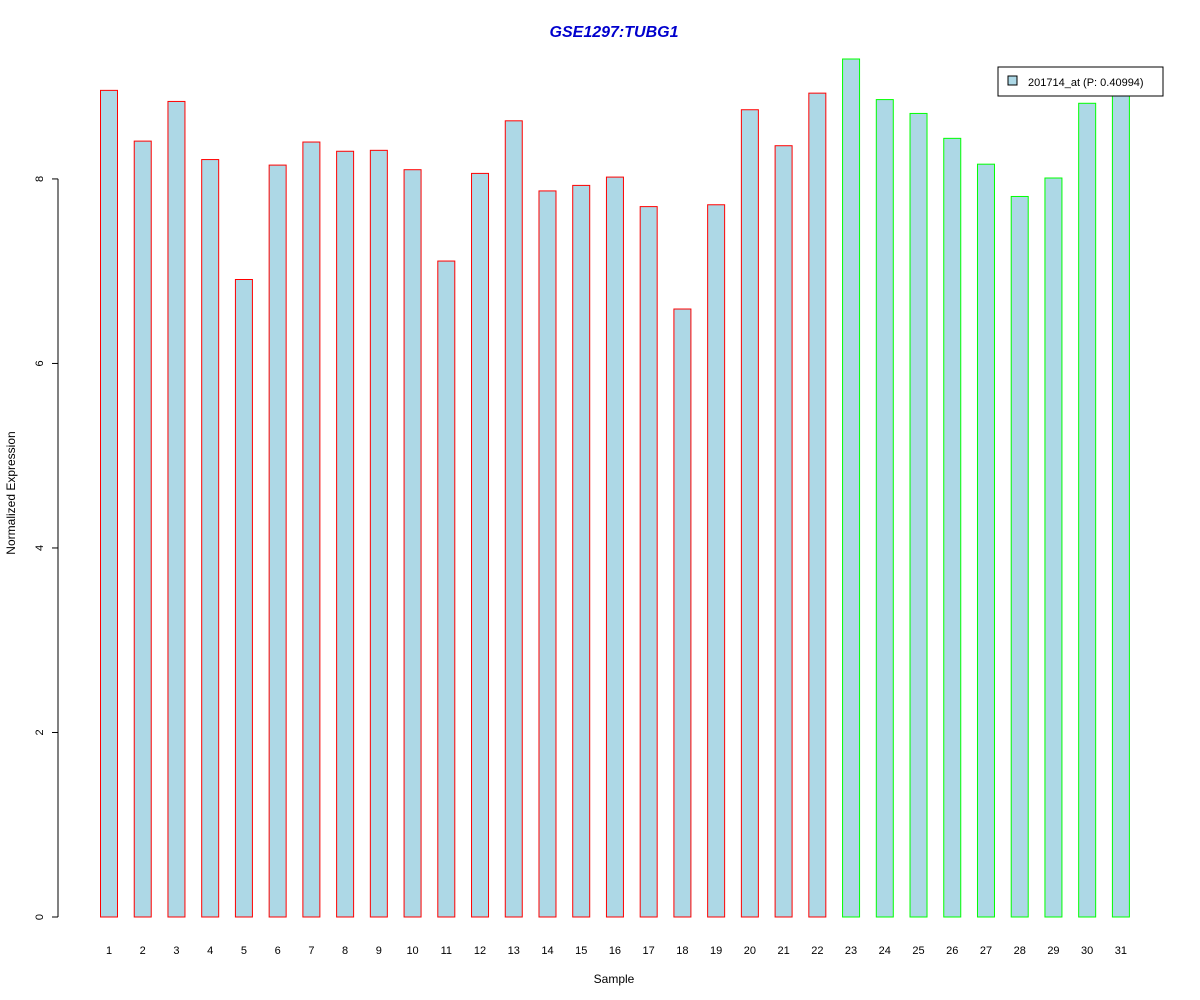 This screenshot has width=1200, height=1000. Describe the element at coordinates (1012, 80) in the screenshot. I see `legend-swatch` at that location.